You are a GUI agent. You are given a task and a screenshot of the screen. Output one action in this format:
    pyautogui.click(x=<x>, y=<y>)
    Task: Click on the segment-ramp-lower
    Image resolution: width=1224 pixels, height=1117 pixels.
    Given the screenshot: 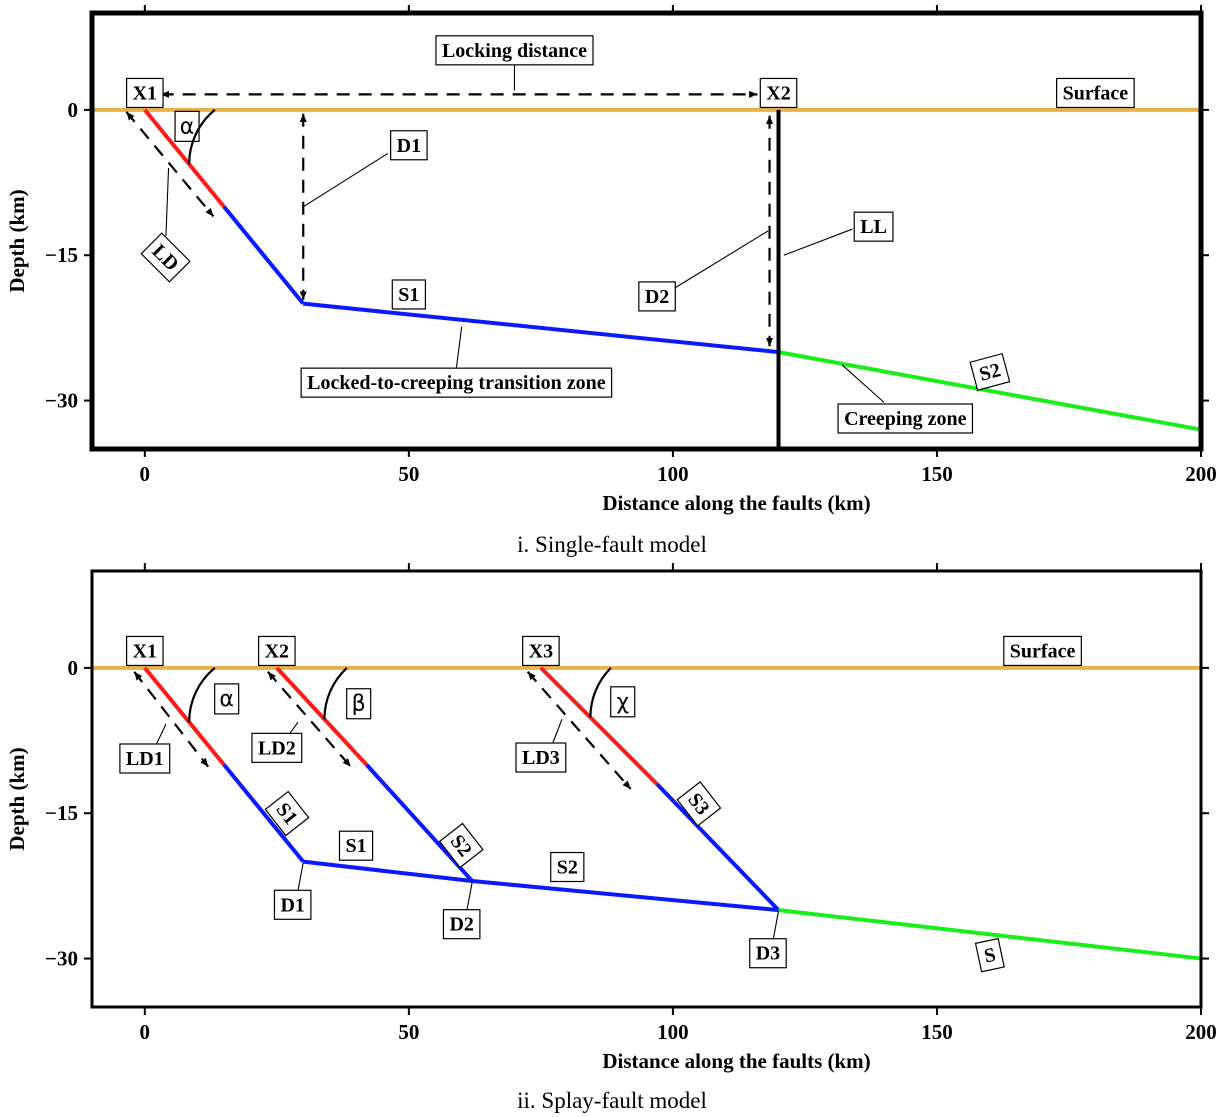 What is the action you would take?
    pyautogui.click(x=263, y=255)
    